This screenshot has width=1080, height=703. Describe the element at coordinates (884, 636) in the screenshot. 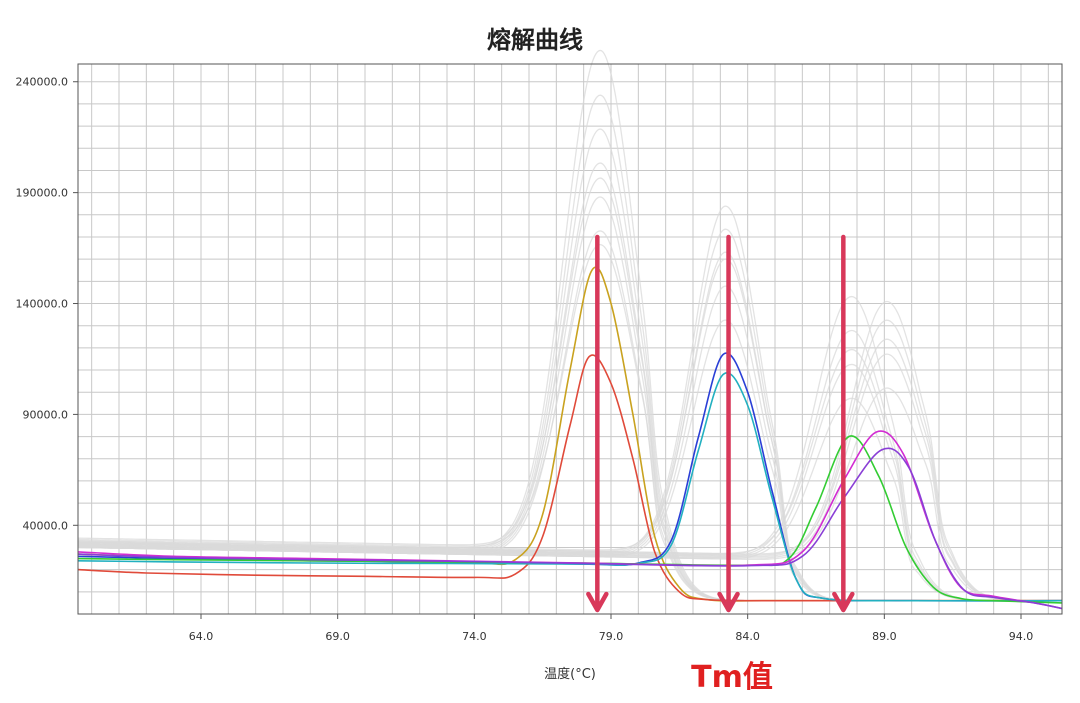

I see `x-tick-label: 89.0` at that location.